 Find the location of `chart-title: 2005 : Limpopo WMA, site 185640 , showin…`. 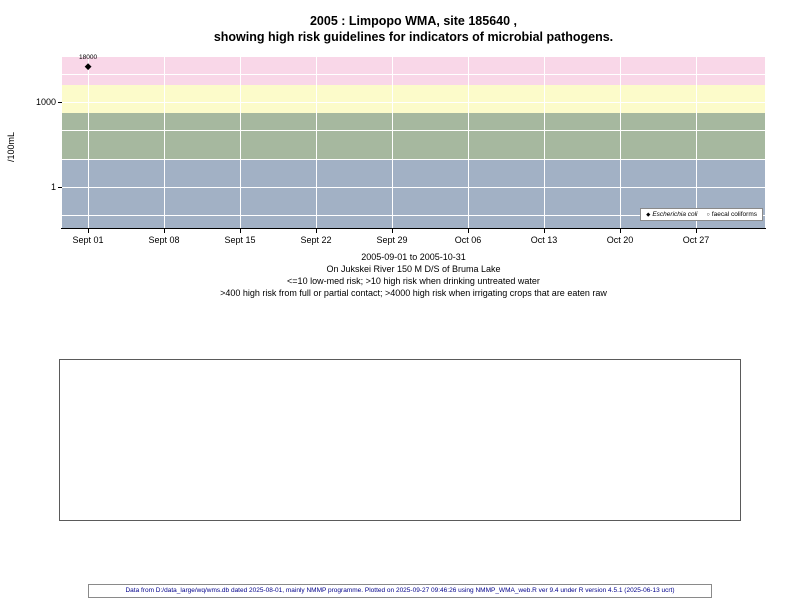

chart-title: 2005 : Limpopo WMA, site 185640 , showin… is located at coordinates (413, 29).